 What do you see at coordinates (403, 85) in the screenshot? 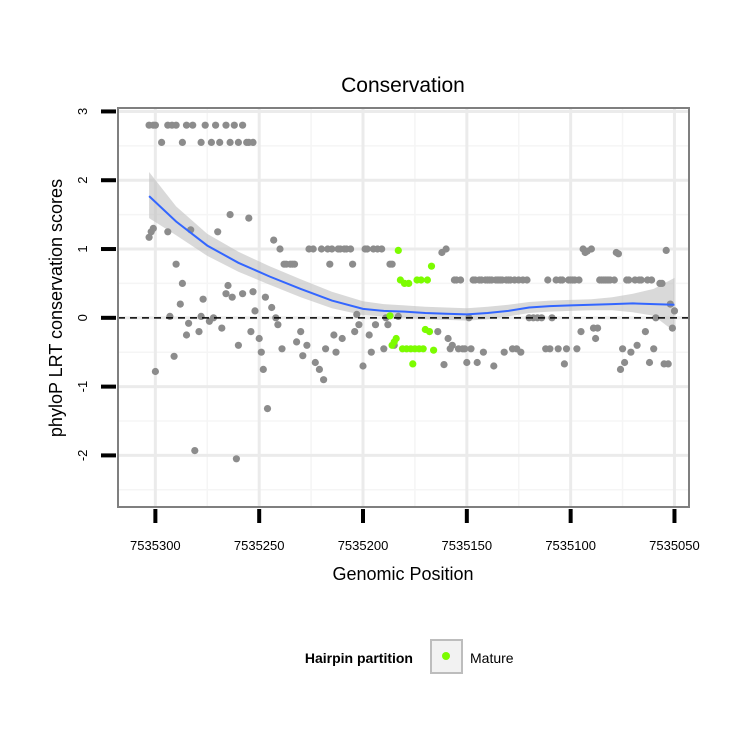
I see `chart-title: Conservation` at bounding box center [403, 85].